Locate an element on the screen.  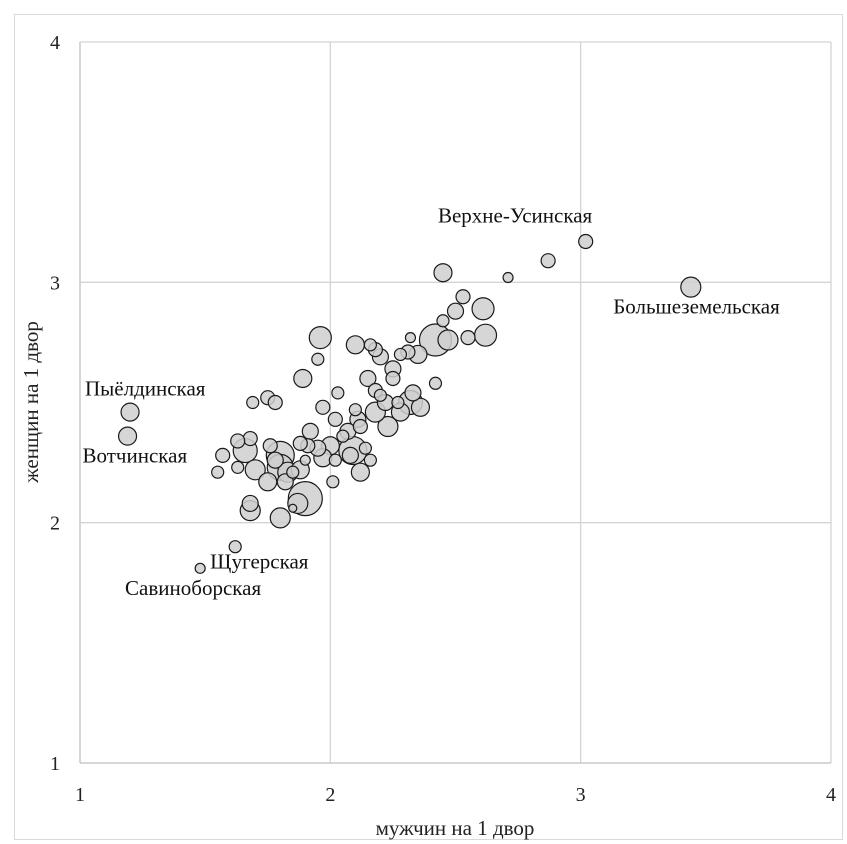
point-annotation: Щугерская is located at coordinates (259, 561).